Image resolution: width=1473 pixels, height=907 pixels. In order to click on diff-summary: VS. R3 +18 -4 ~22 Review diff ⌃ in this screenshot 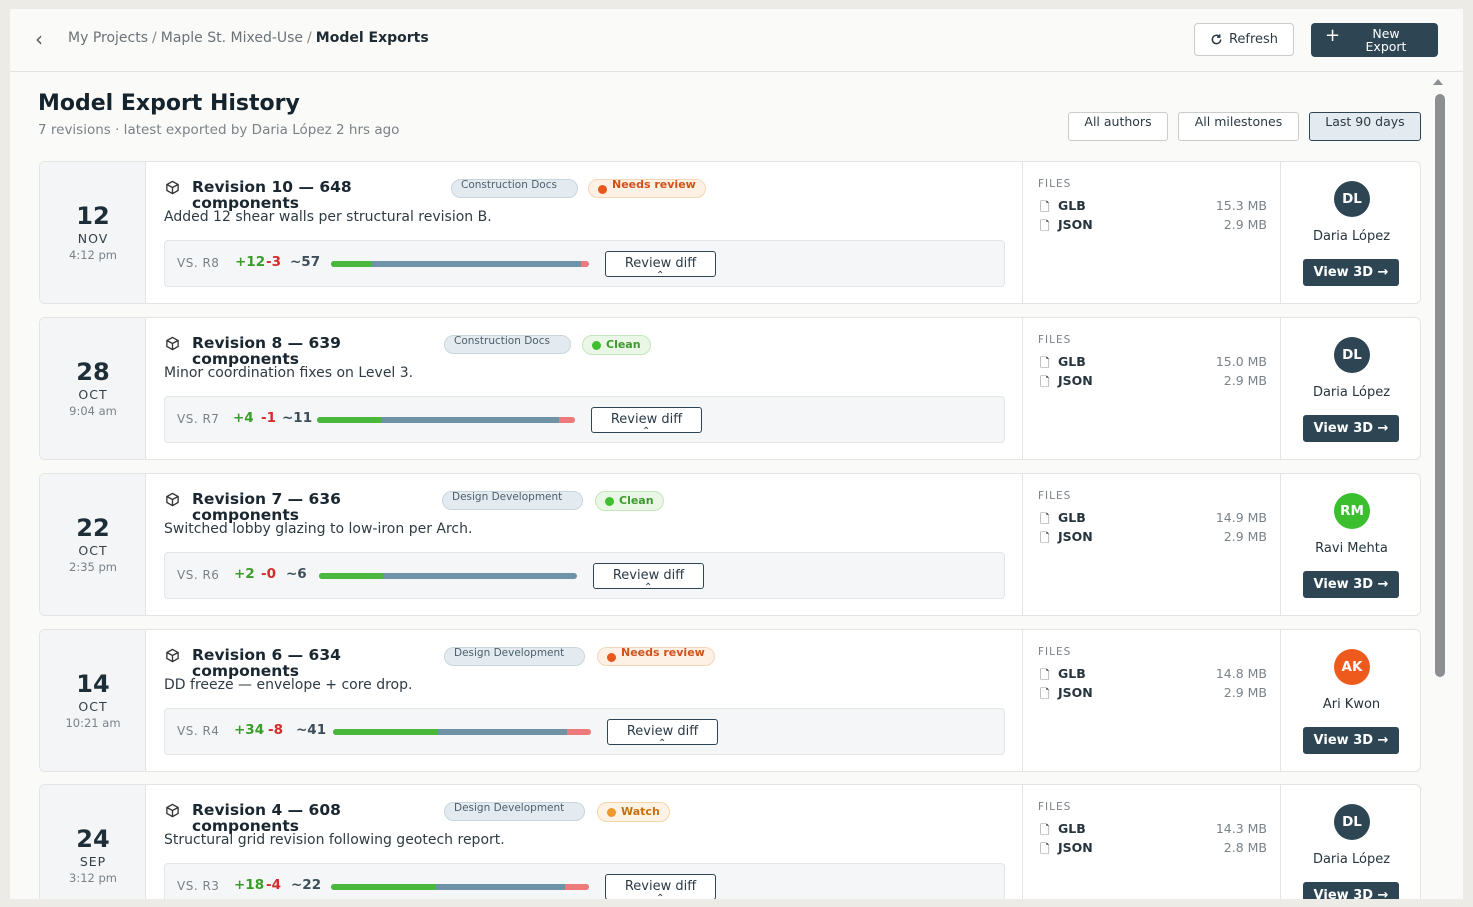, I will do `click(584, 881)`.